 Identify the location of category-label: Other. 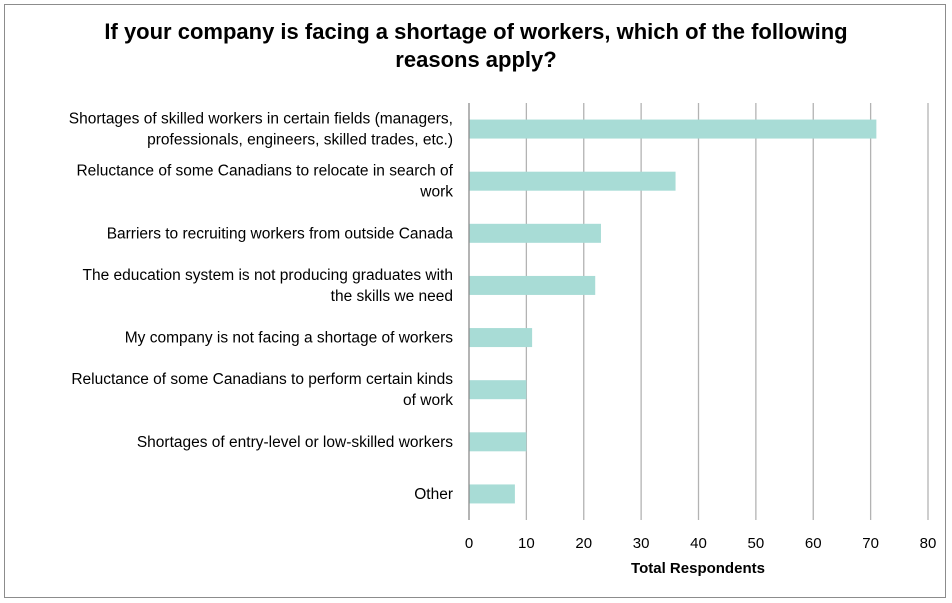
(433, 494).